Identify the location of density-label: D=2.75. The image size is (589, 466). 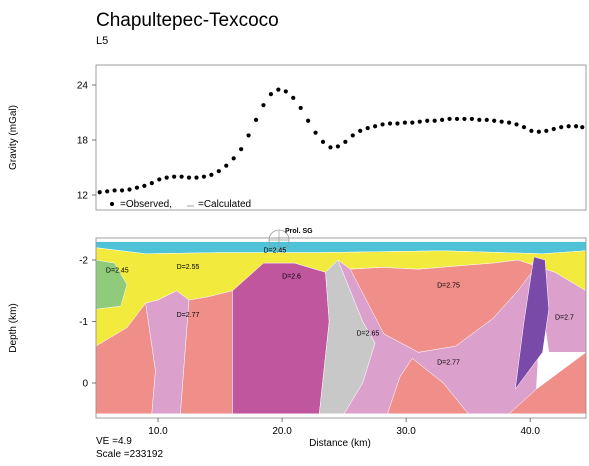
(448, 286).